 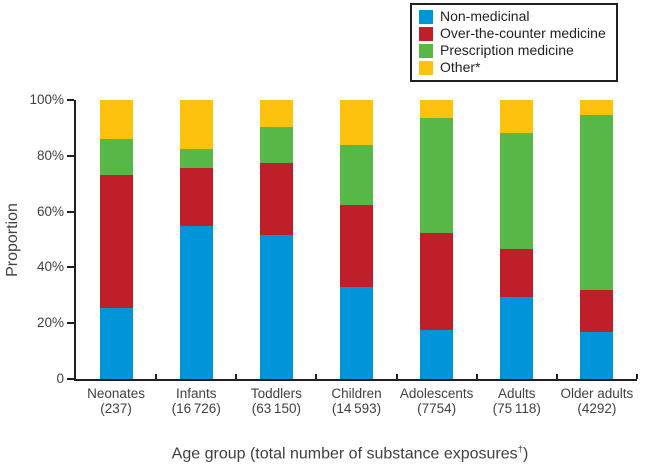 I want to click on category-label: Adults (75 118), so click(x=517, y=401).